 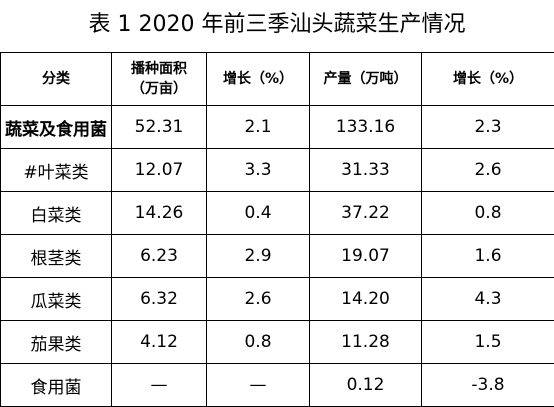 What do you see at coordinates (366, 213) in the screenshot?
I see `row-output: 37.22` at bounding box center [366, 213].